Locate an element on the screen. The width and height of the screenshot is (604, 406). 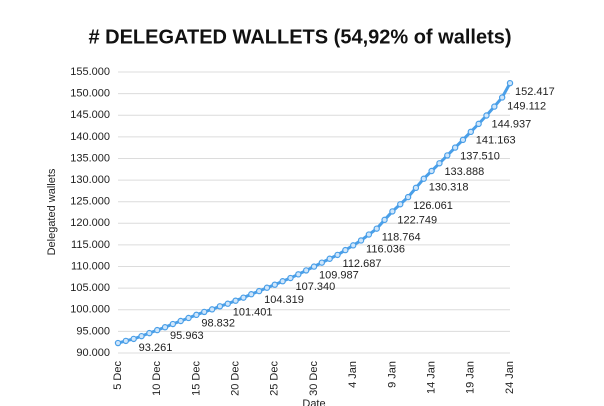
y-tick-label: 125.000 is located at coordinates (90, 202).